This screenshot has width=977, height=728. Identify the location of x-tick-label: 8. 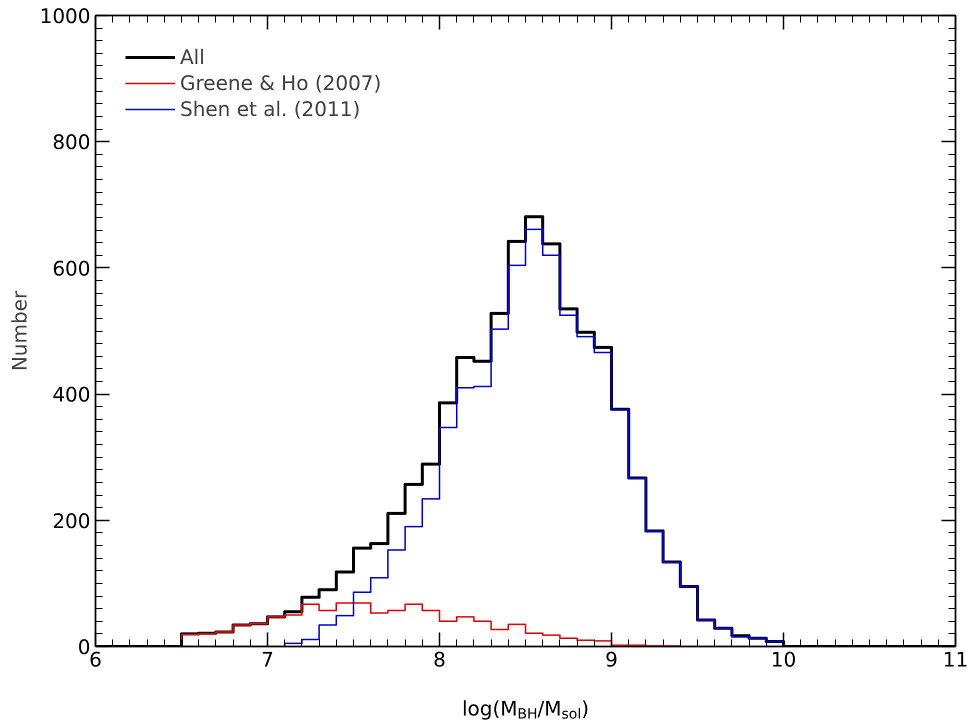
(439, 660).